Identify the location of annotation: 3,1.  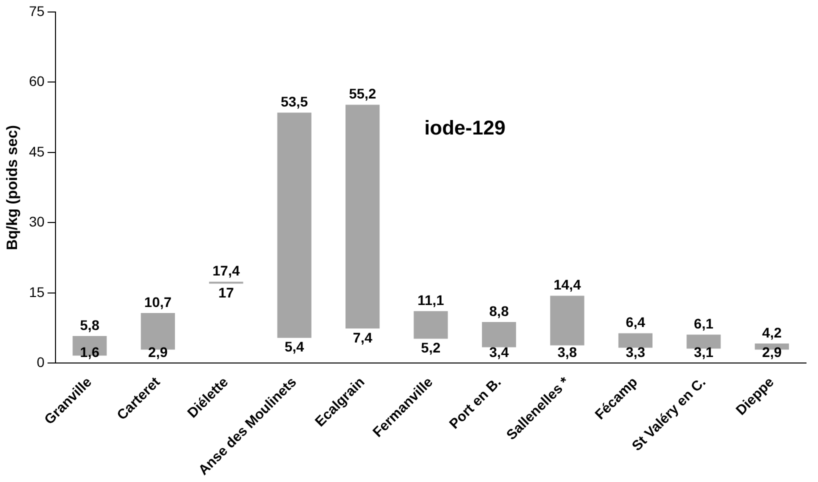
(704, 352).